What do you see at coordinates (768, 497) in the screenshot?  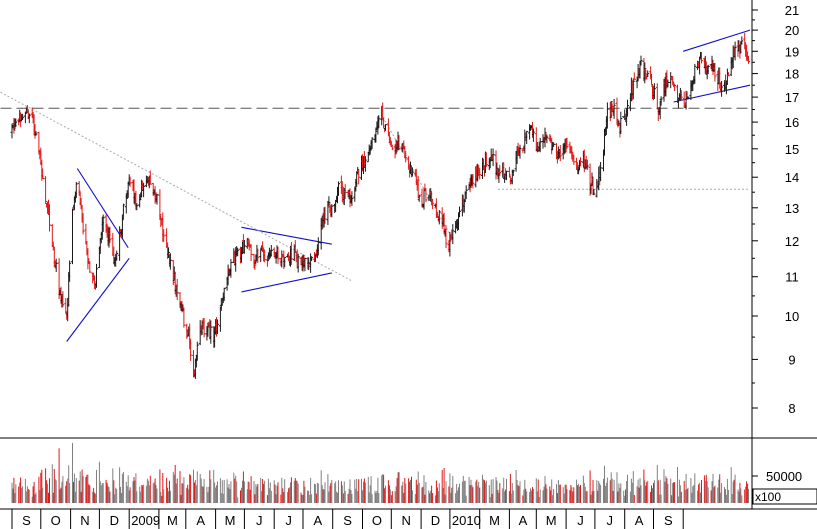 I see `volume-unit-label: x100` at bounding box center [768, 497].